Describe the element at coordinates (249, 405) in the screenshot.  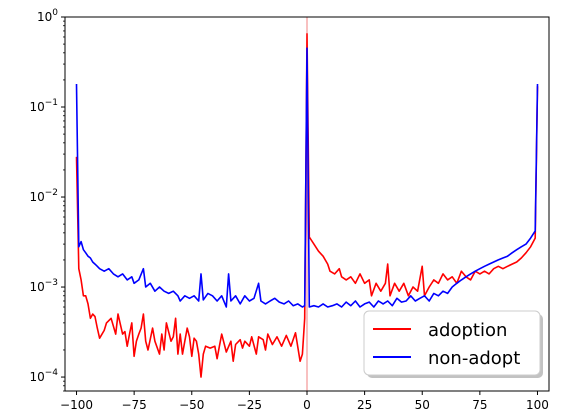
I see `x-tick-label: −25` at that location.